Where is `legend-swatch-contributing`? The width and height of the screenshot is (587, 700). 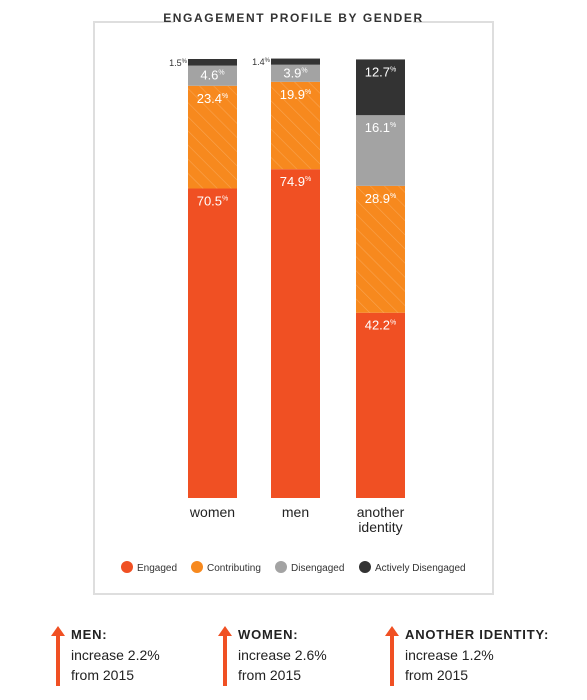 legend-swatch-contributing is located at coordinates (197, 567).